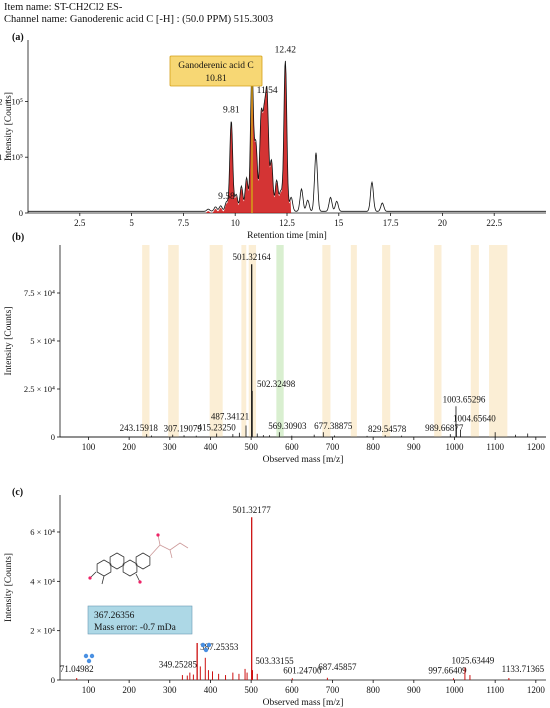 The height and width of the screenshot is (708, 550). What do you see at coordinates (494, 223) in the screenshot?
I see `x-tick-label: 22.5` at bounding box center [494, 223].